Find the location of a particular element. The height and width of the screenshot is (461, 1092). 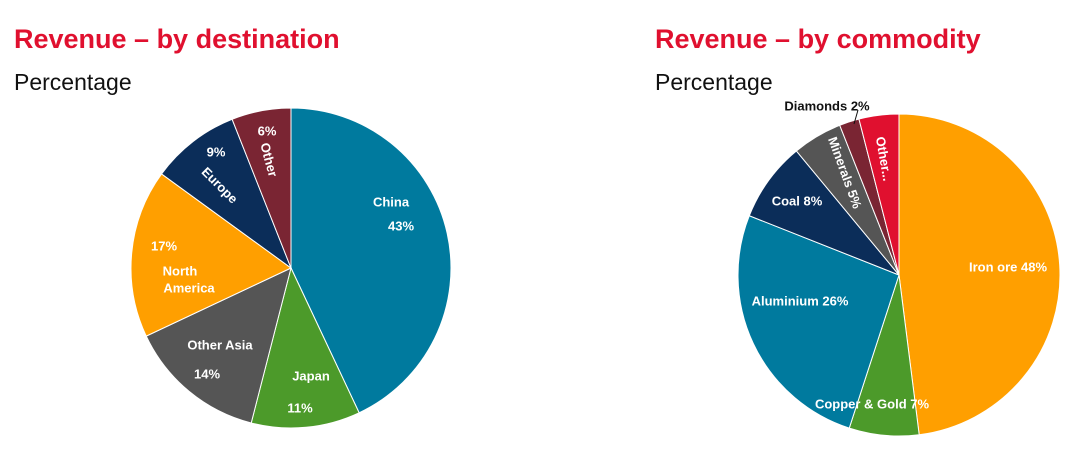

slice-label-china: China is located at coordinates (391, 201).